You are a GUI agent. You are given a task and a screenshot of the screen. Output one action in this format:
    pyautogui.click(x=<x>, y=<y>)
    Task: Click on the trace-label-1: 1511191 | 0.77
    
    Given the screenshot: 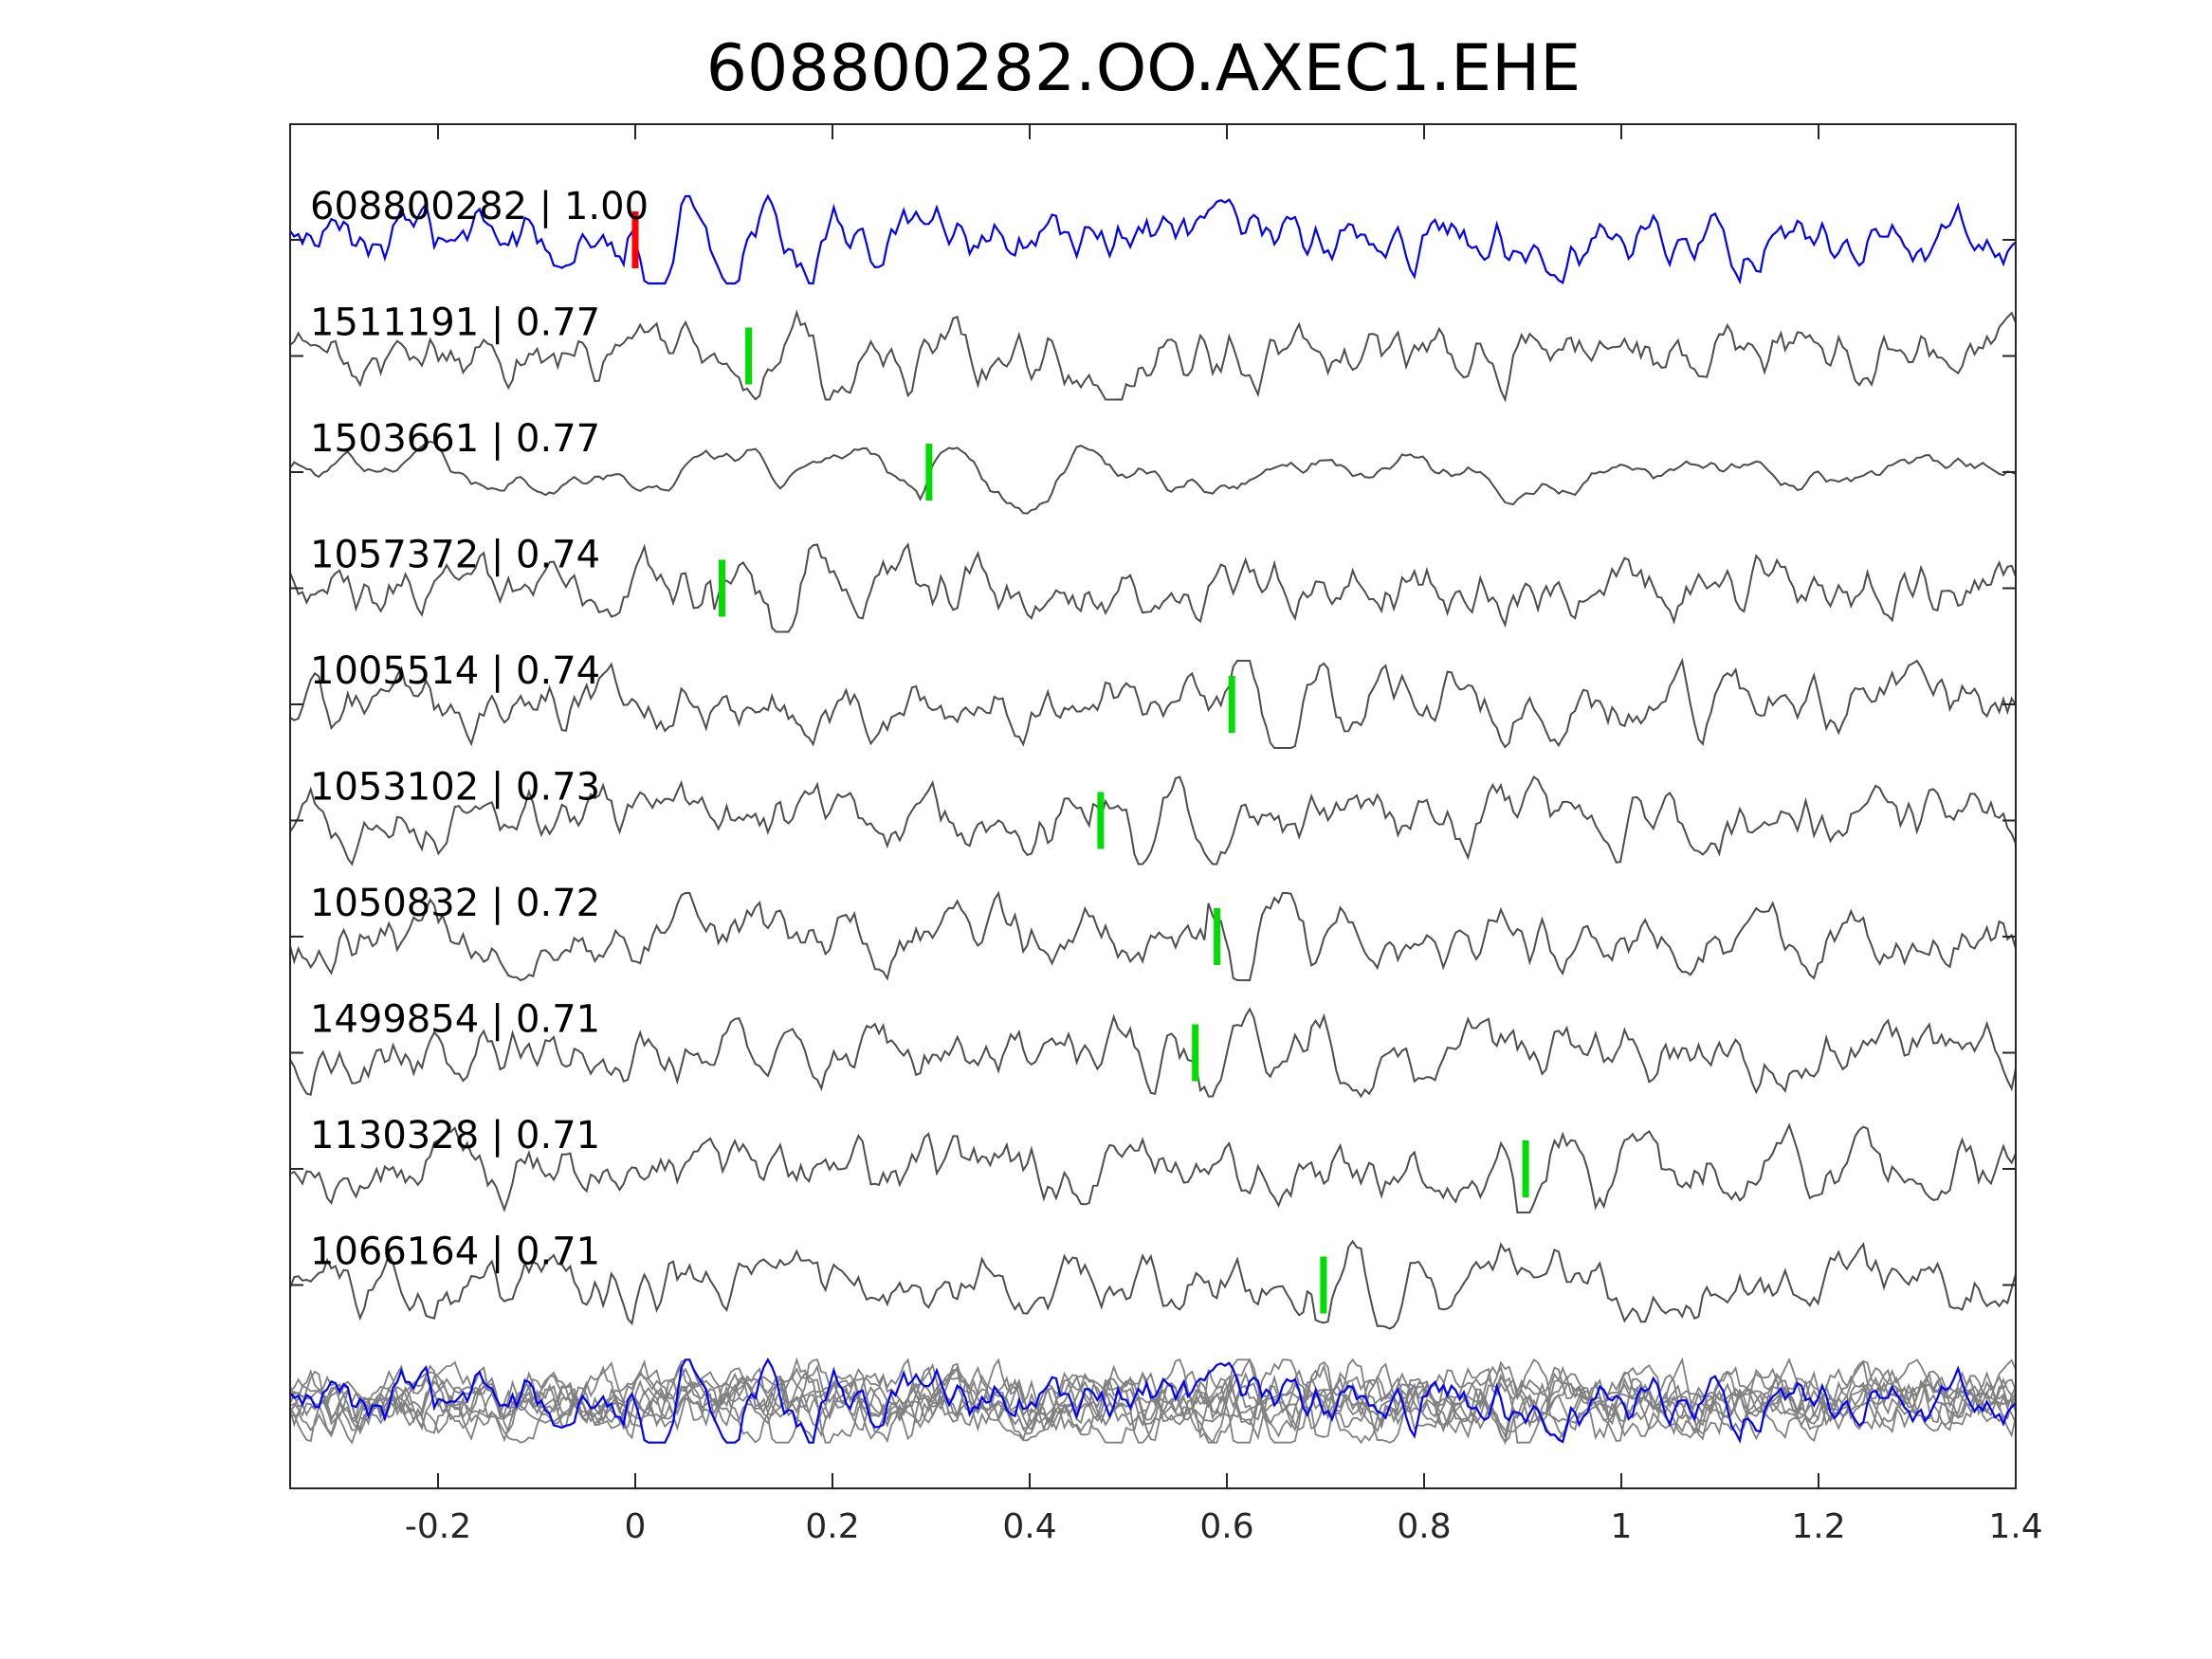 What is the action you would take?
    pyautogui.click(x=455, y=323)
    